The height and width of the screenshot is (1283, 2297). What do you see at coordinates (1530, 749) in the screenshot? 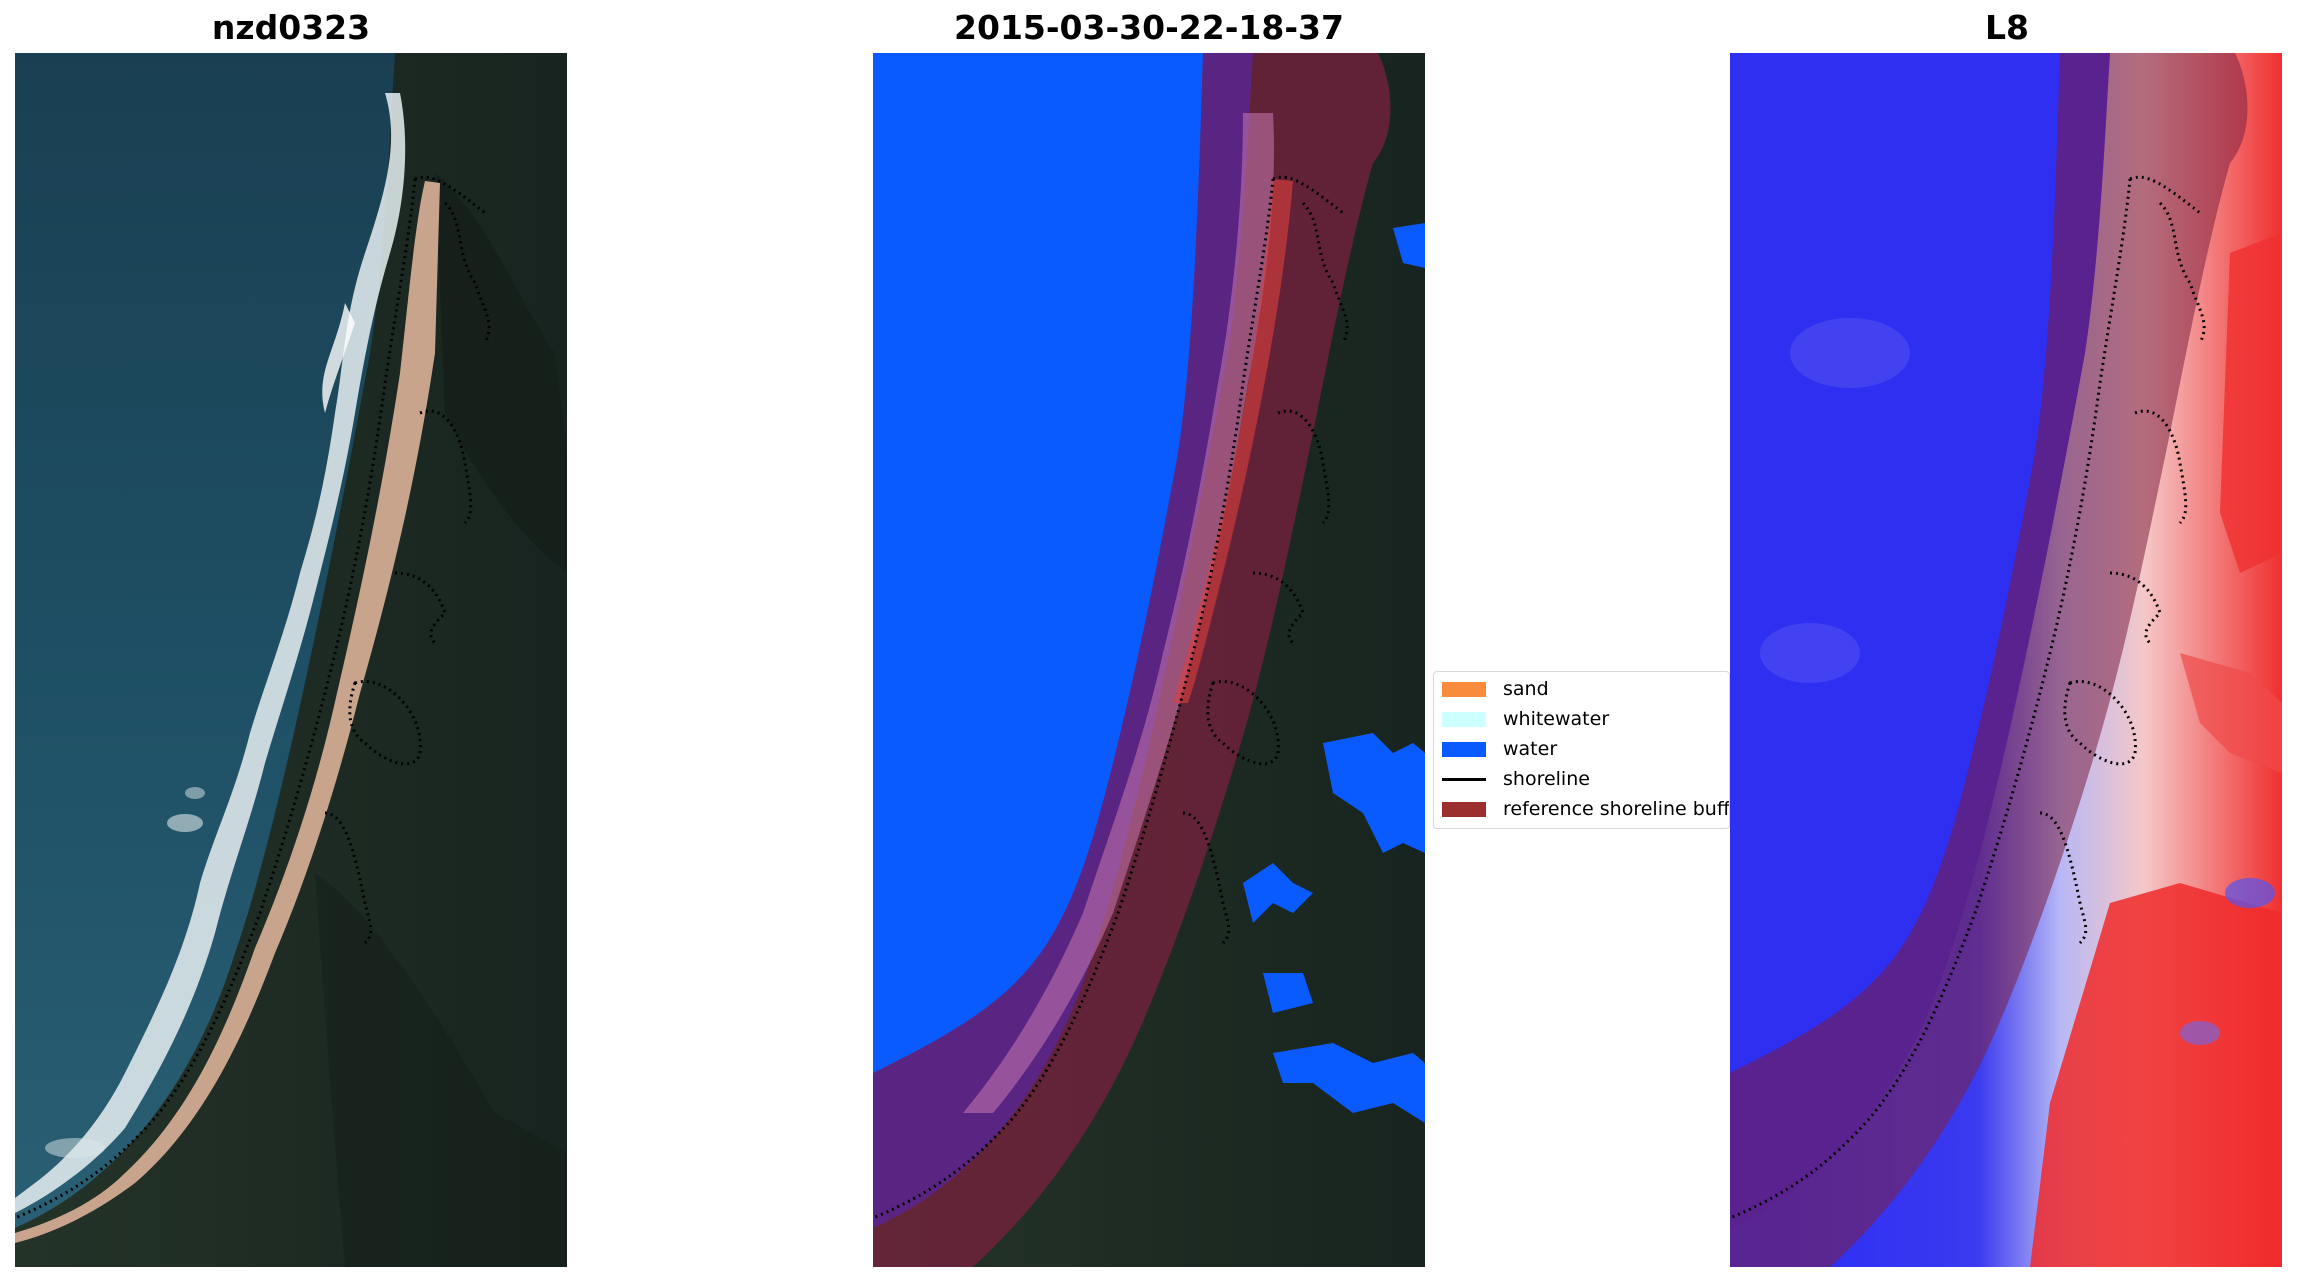
I see `legend-label-water: water` at bounding box center [1530, 749].